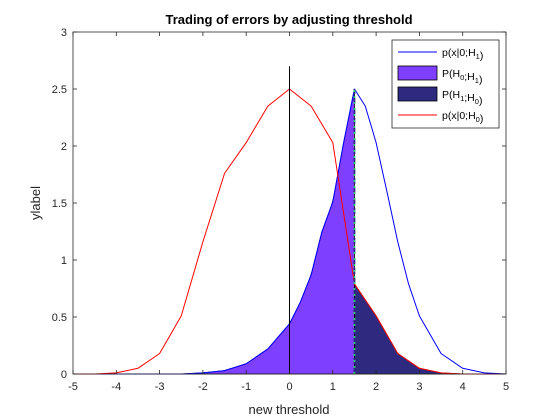  I want to click on x-tick-label: -3, so click(160, 387).